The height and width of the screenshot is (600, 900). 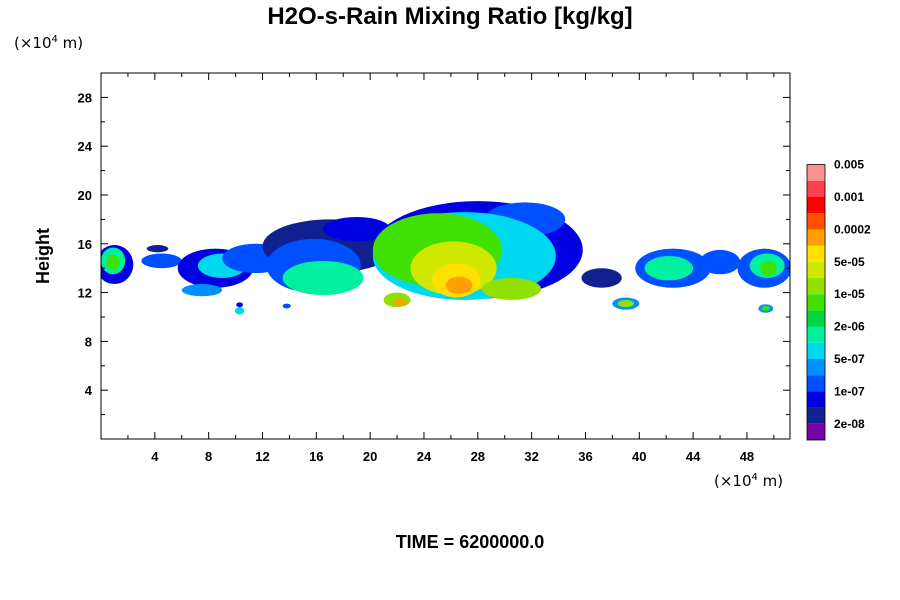 What do you see at coordinates (208, 456) in the screenshot?
I see `x-tick-label-1: 8` at bounding box center [208, 456].